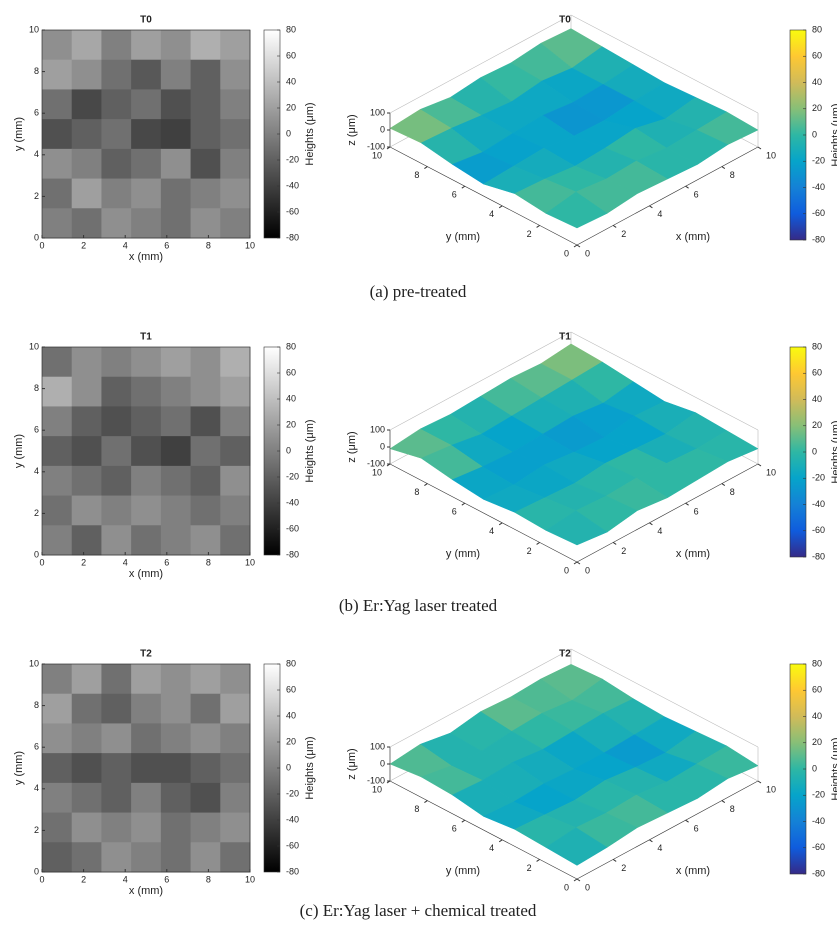 The width and height of the screenshot is (837, 943). Describe the element at coordinates (566, 253) in the screenshot. I see `y-tick-label: 0` at that location.